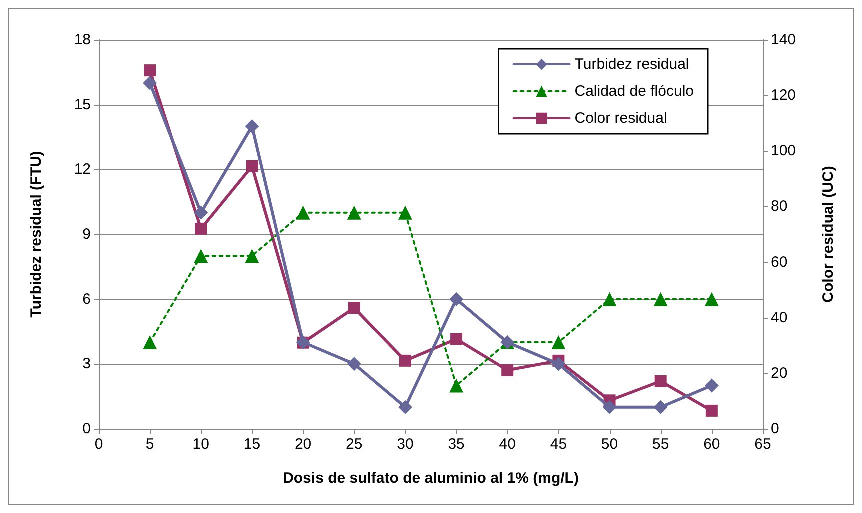 This screenshot has height=513, width=862. I want to click on y-tick-label: 9, so click(86, 234).